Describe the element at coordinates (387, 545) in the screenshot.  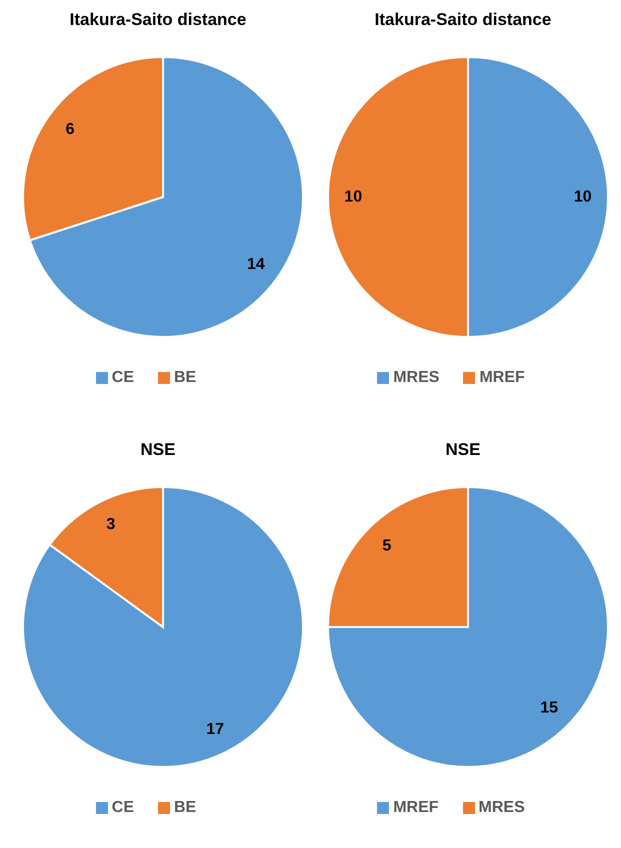
I see `data-label: 5` at that location.